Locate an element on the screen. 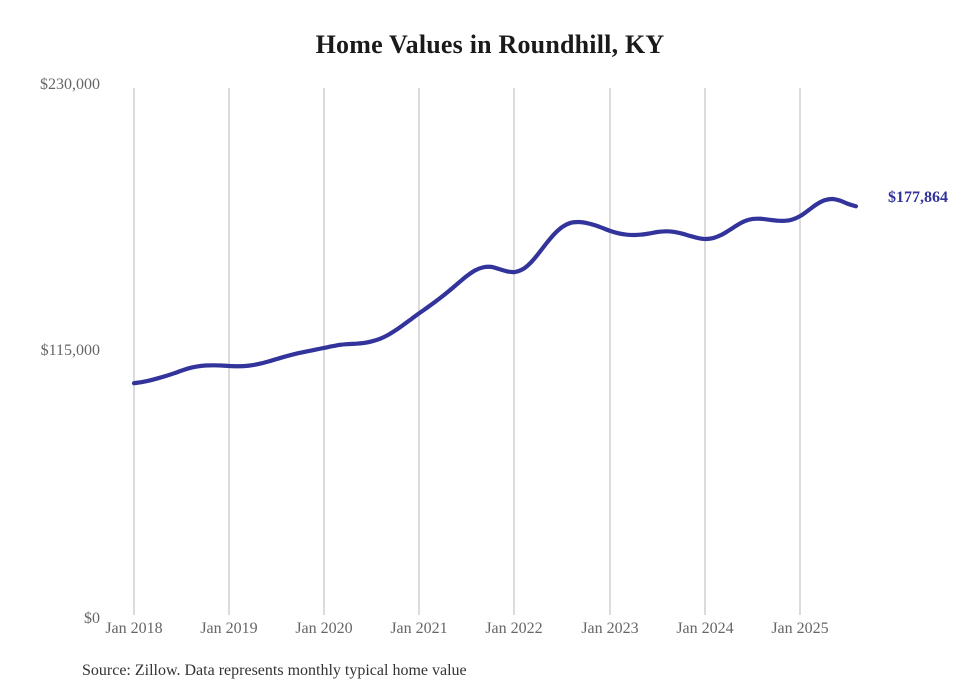  end-value-label: $177,864 is located at coordinates (918, 197).